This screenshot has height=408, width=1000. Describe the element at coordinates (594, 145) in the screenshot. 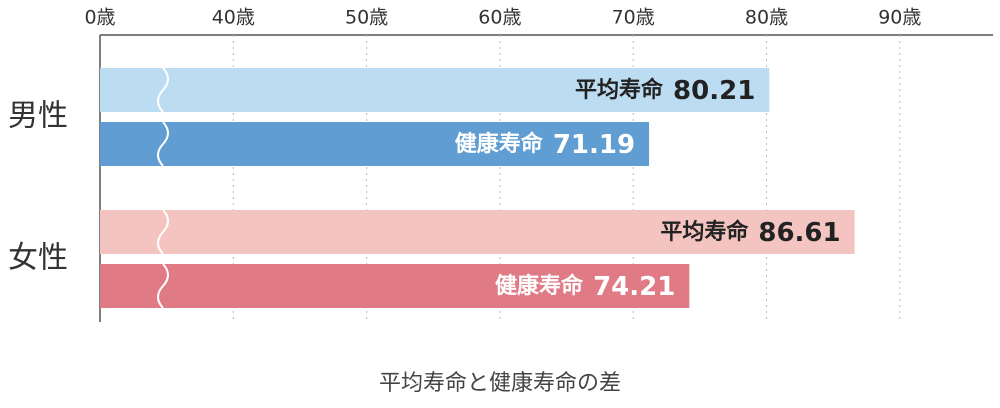

I see `value-label: 71.19` at that location.